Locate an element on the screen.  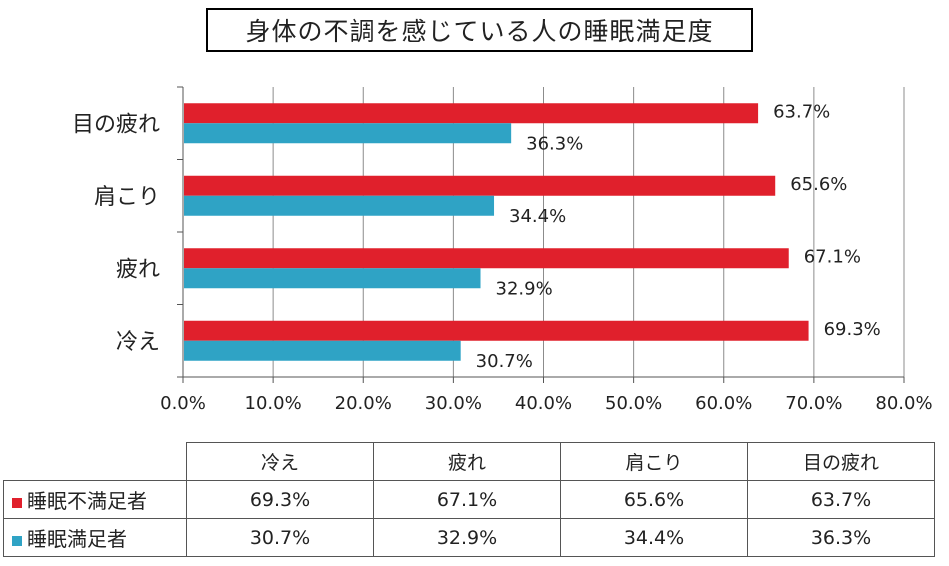
table-header-cell: 肩こり is located at coordinates (654, 461).